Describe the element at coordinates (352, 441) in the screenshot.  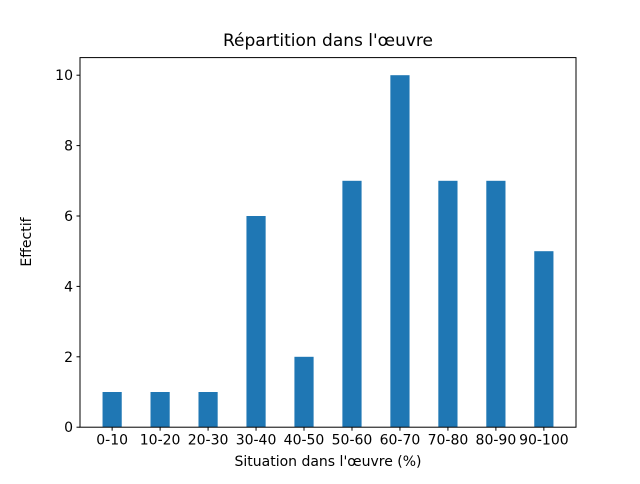
I see `x-tick-label: 50-60` at that location.